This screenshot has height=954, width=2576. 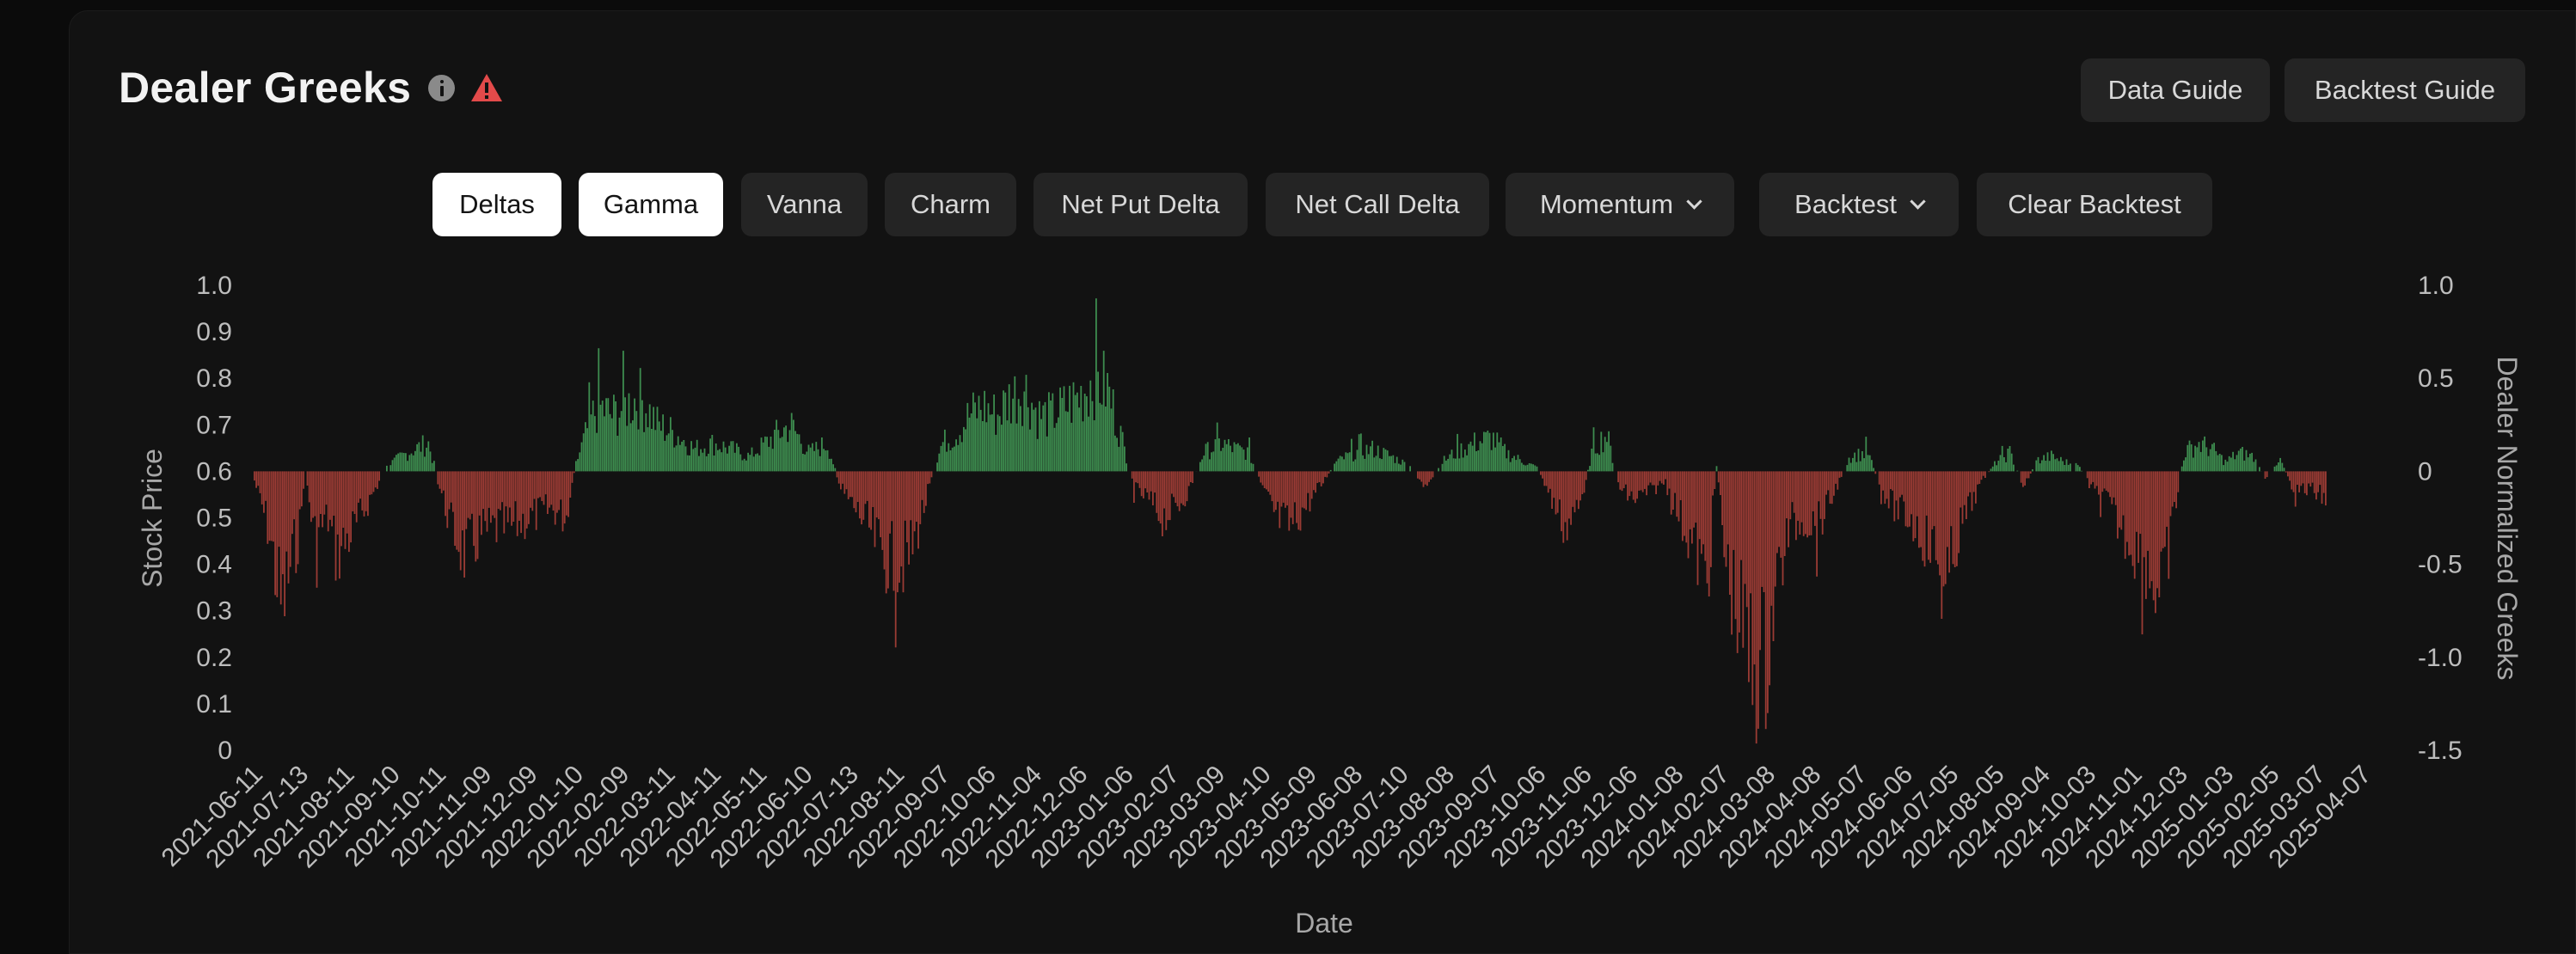 What do you see at coordinates (442, 87) in the screenshot?
I see `info-icon` at bounding box center [442, 87].